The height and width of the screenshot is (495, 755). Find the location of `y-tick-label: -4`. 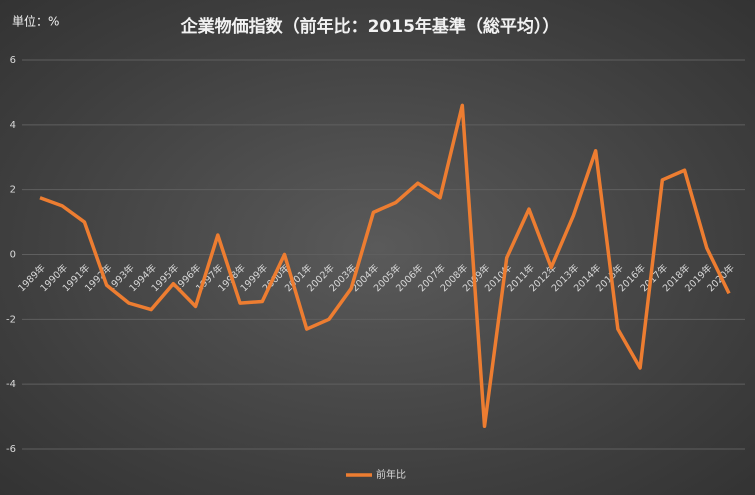

y-tick-label: -4 is located at coordinates (11, 384).